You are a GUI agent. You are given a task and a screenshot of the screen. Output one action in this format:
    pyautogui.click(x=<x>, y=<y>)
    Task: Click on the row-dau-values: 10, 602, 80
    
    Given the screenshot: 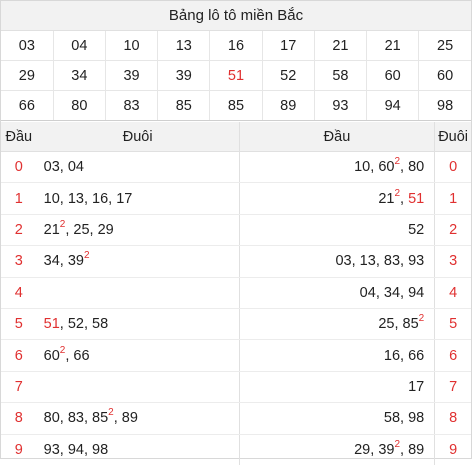 What is the action you would take?
    pyautogui.click(x=337, y=167)
    